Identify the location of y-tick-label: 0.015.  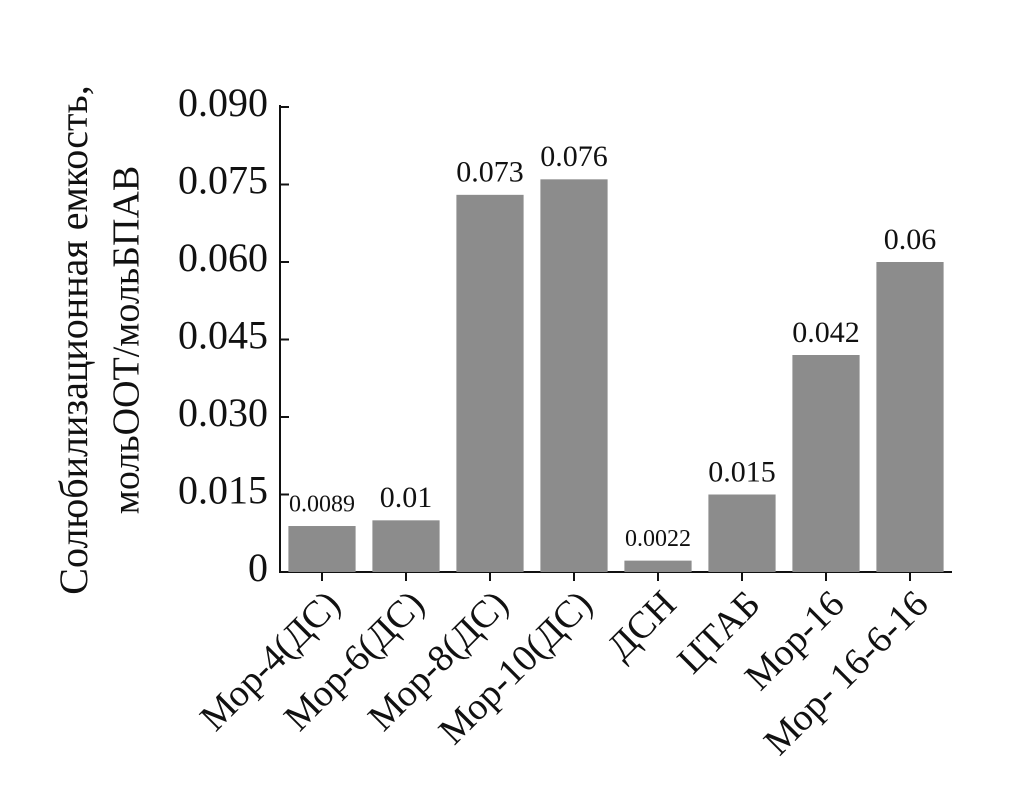
(223, 490).